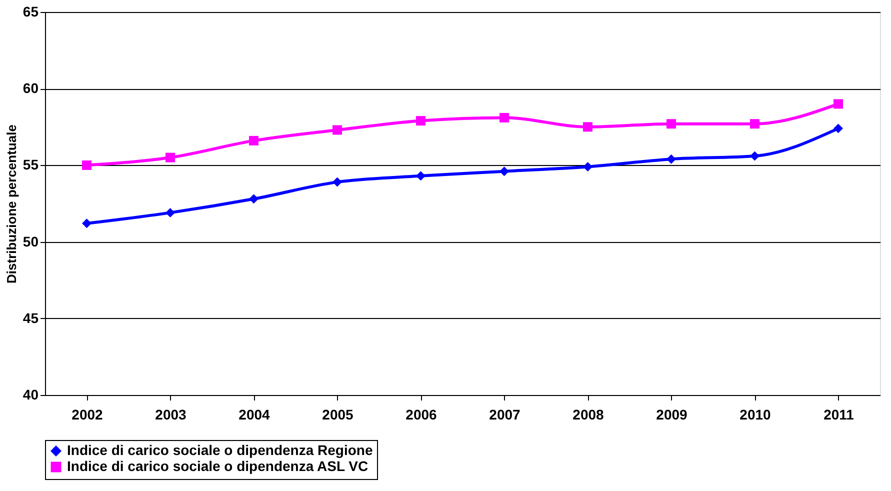  I want to click on y-tick-label: 60, so click(30, 88).